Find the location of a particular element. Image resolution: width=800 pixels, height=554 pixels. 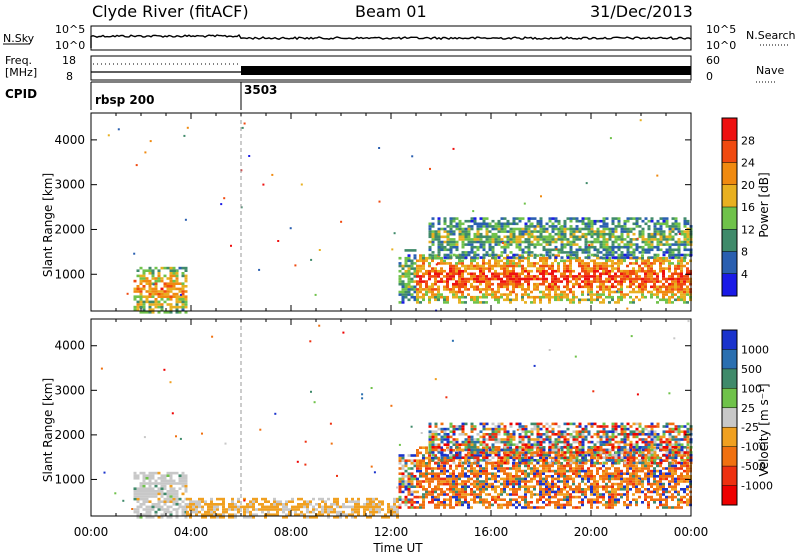

nsky-trace-line is located at coordinates (391, 40).